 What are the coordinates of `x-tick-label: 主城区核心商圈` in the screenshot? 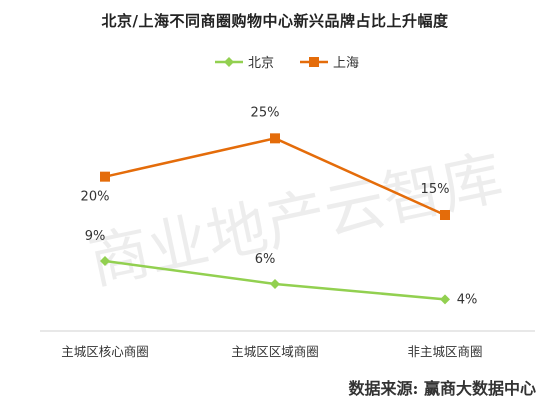 It's located at (105, 351).